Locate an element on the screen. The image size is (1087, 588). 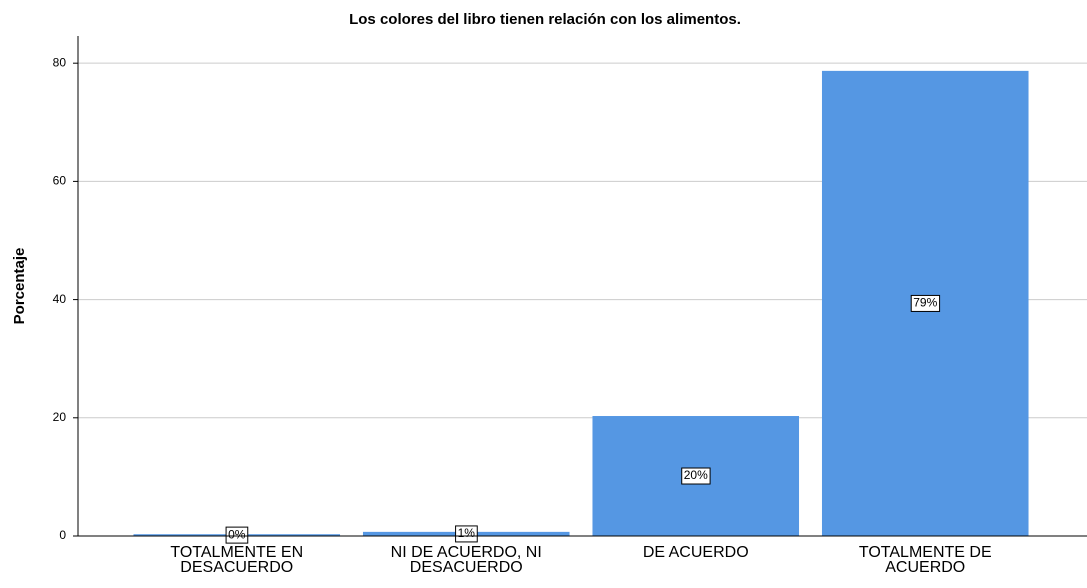
data-label: 1% is located at coordinates (467, 533).